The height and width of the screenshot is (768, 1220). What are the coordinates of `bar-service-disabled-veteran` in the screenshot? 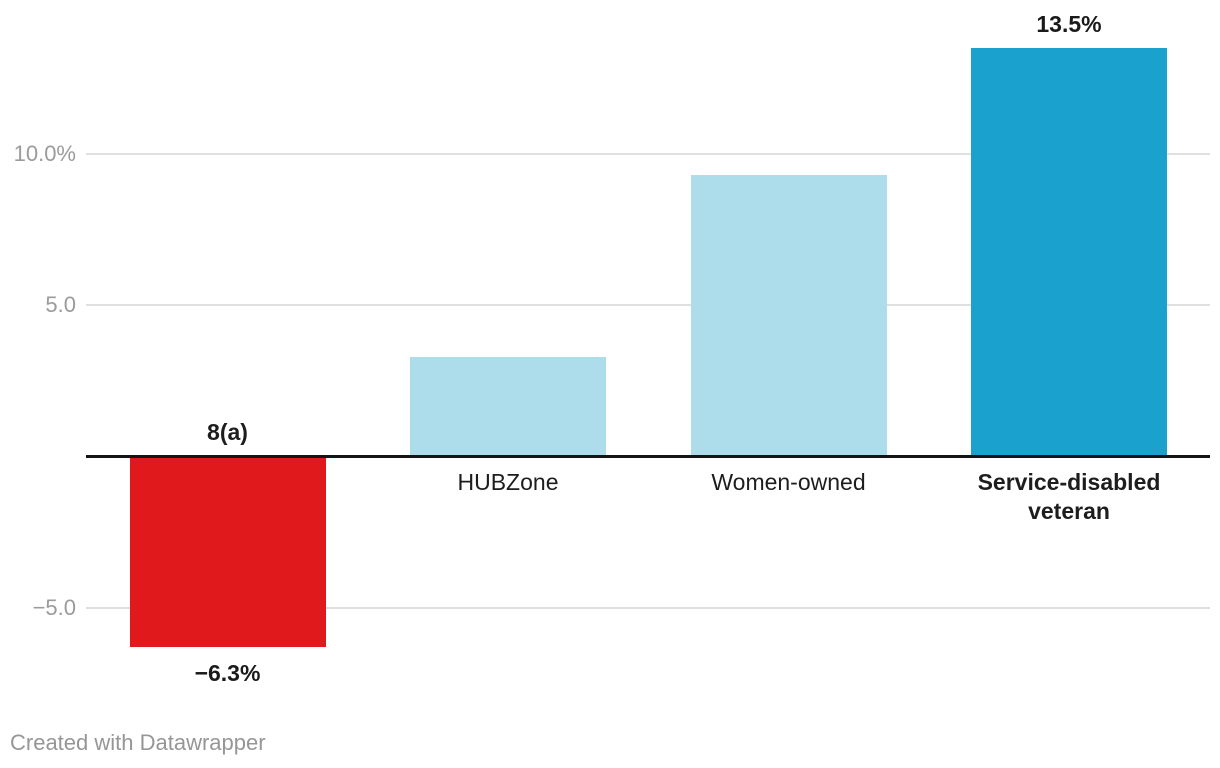 It's located at (1069, 251).